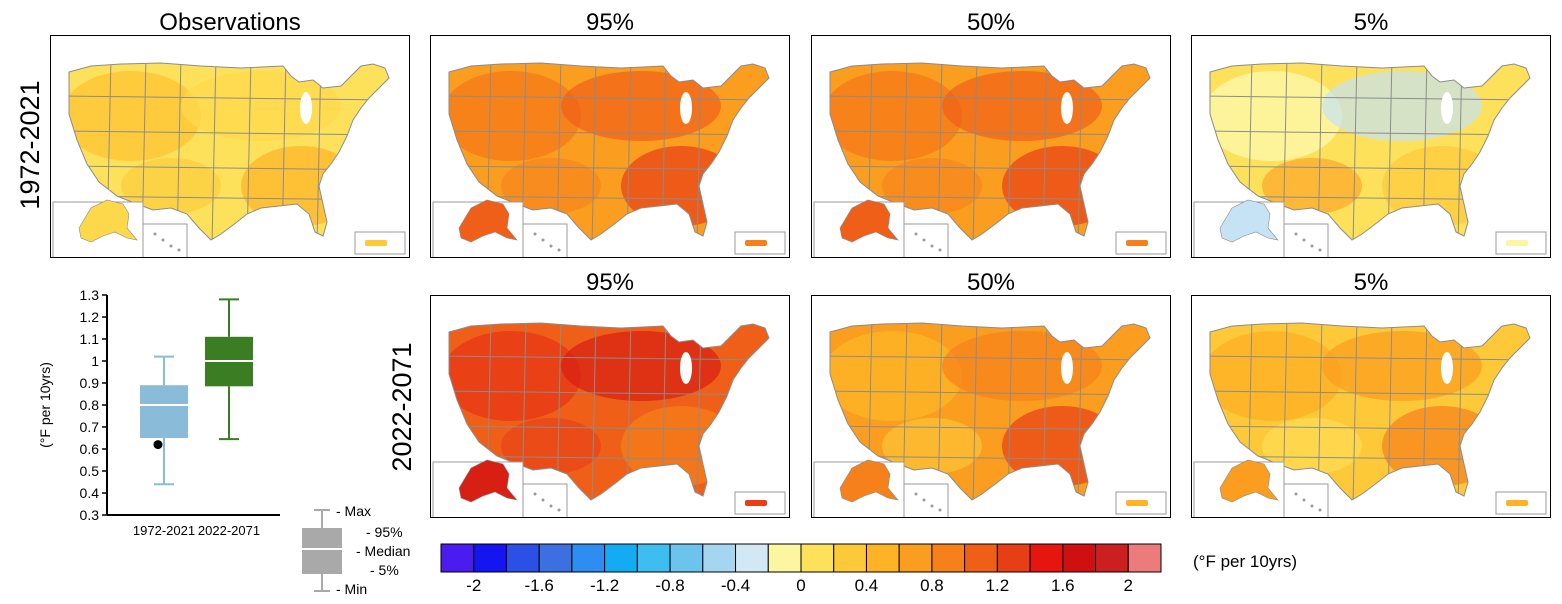  Describe the element at coordinates (991, 22) in the screenshot. I see `header-top-50: 50%` at that location.